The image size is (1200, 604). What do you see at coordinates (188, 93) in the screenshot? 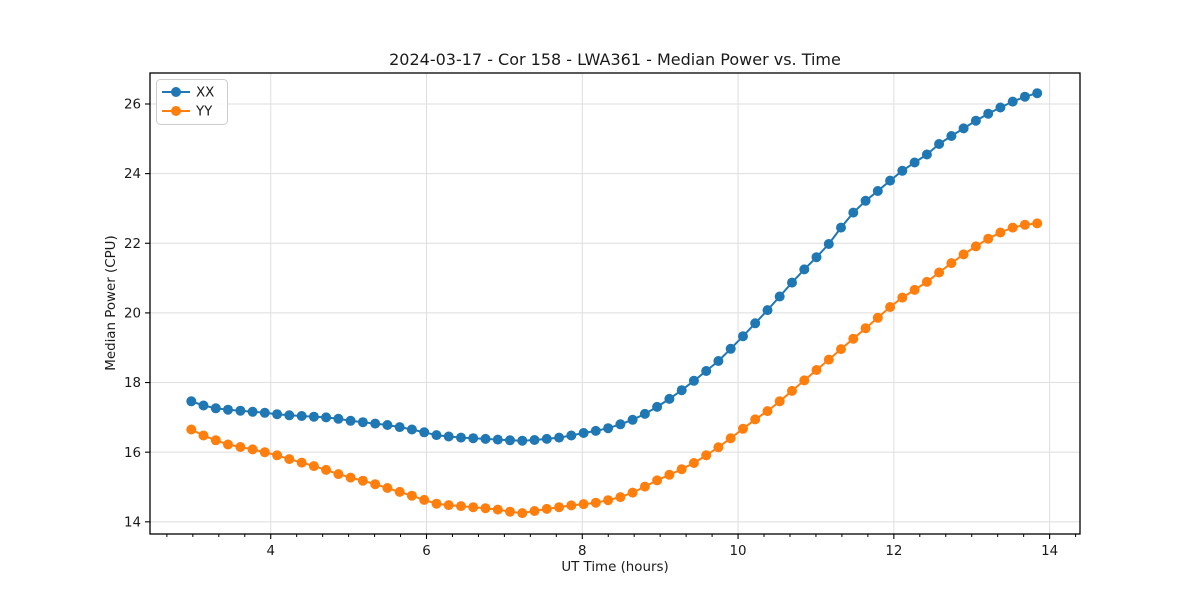
I see `legend-item-xx: XX` at bounding box center [188, 93].